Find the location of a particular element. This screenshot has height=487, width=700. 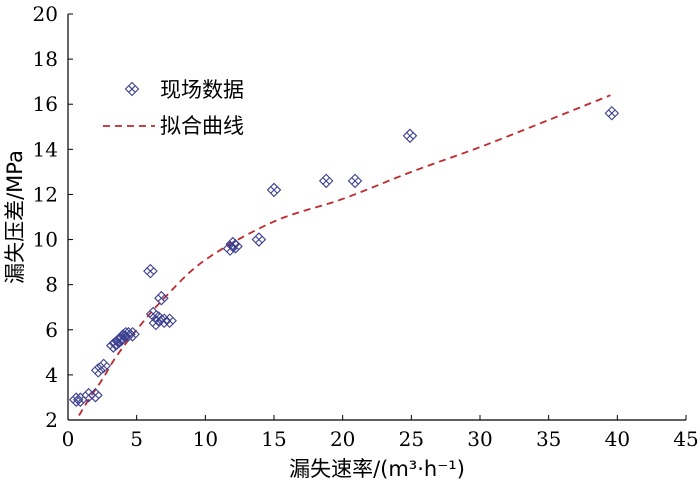

y-ticks: 2 4 6 8 10 12 14 16 18 20 is located at coordinates (53, 217).